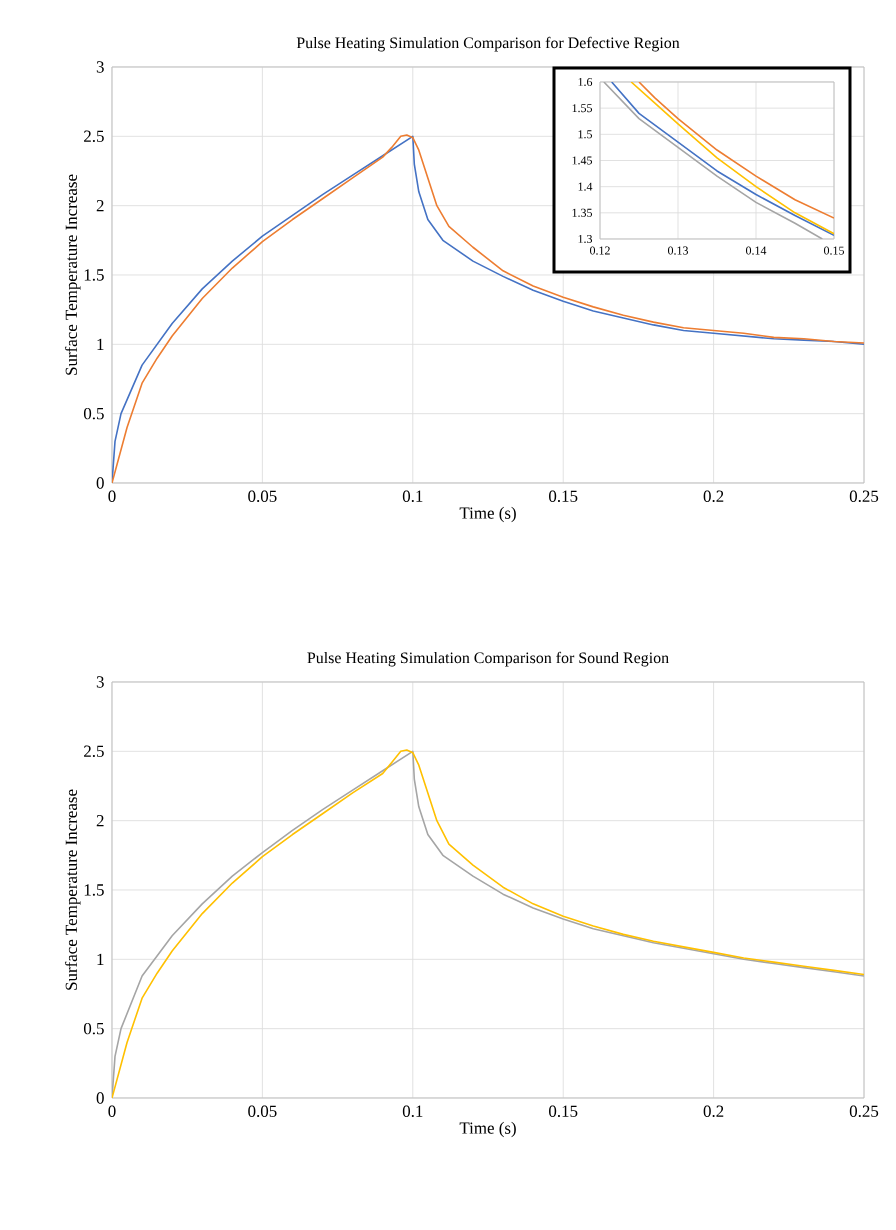 The image size is (896, 1230). Describe the element at coordinates (582, 160) in the screenshot. I see `y-tick-label: 1.45` at that location.